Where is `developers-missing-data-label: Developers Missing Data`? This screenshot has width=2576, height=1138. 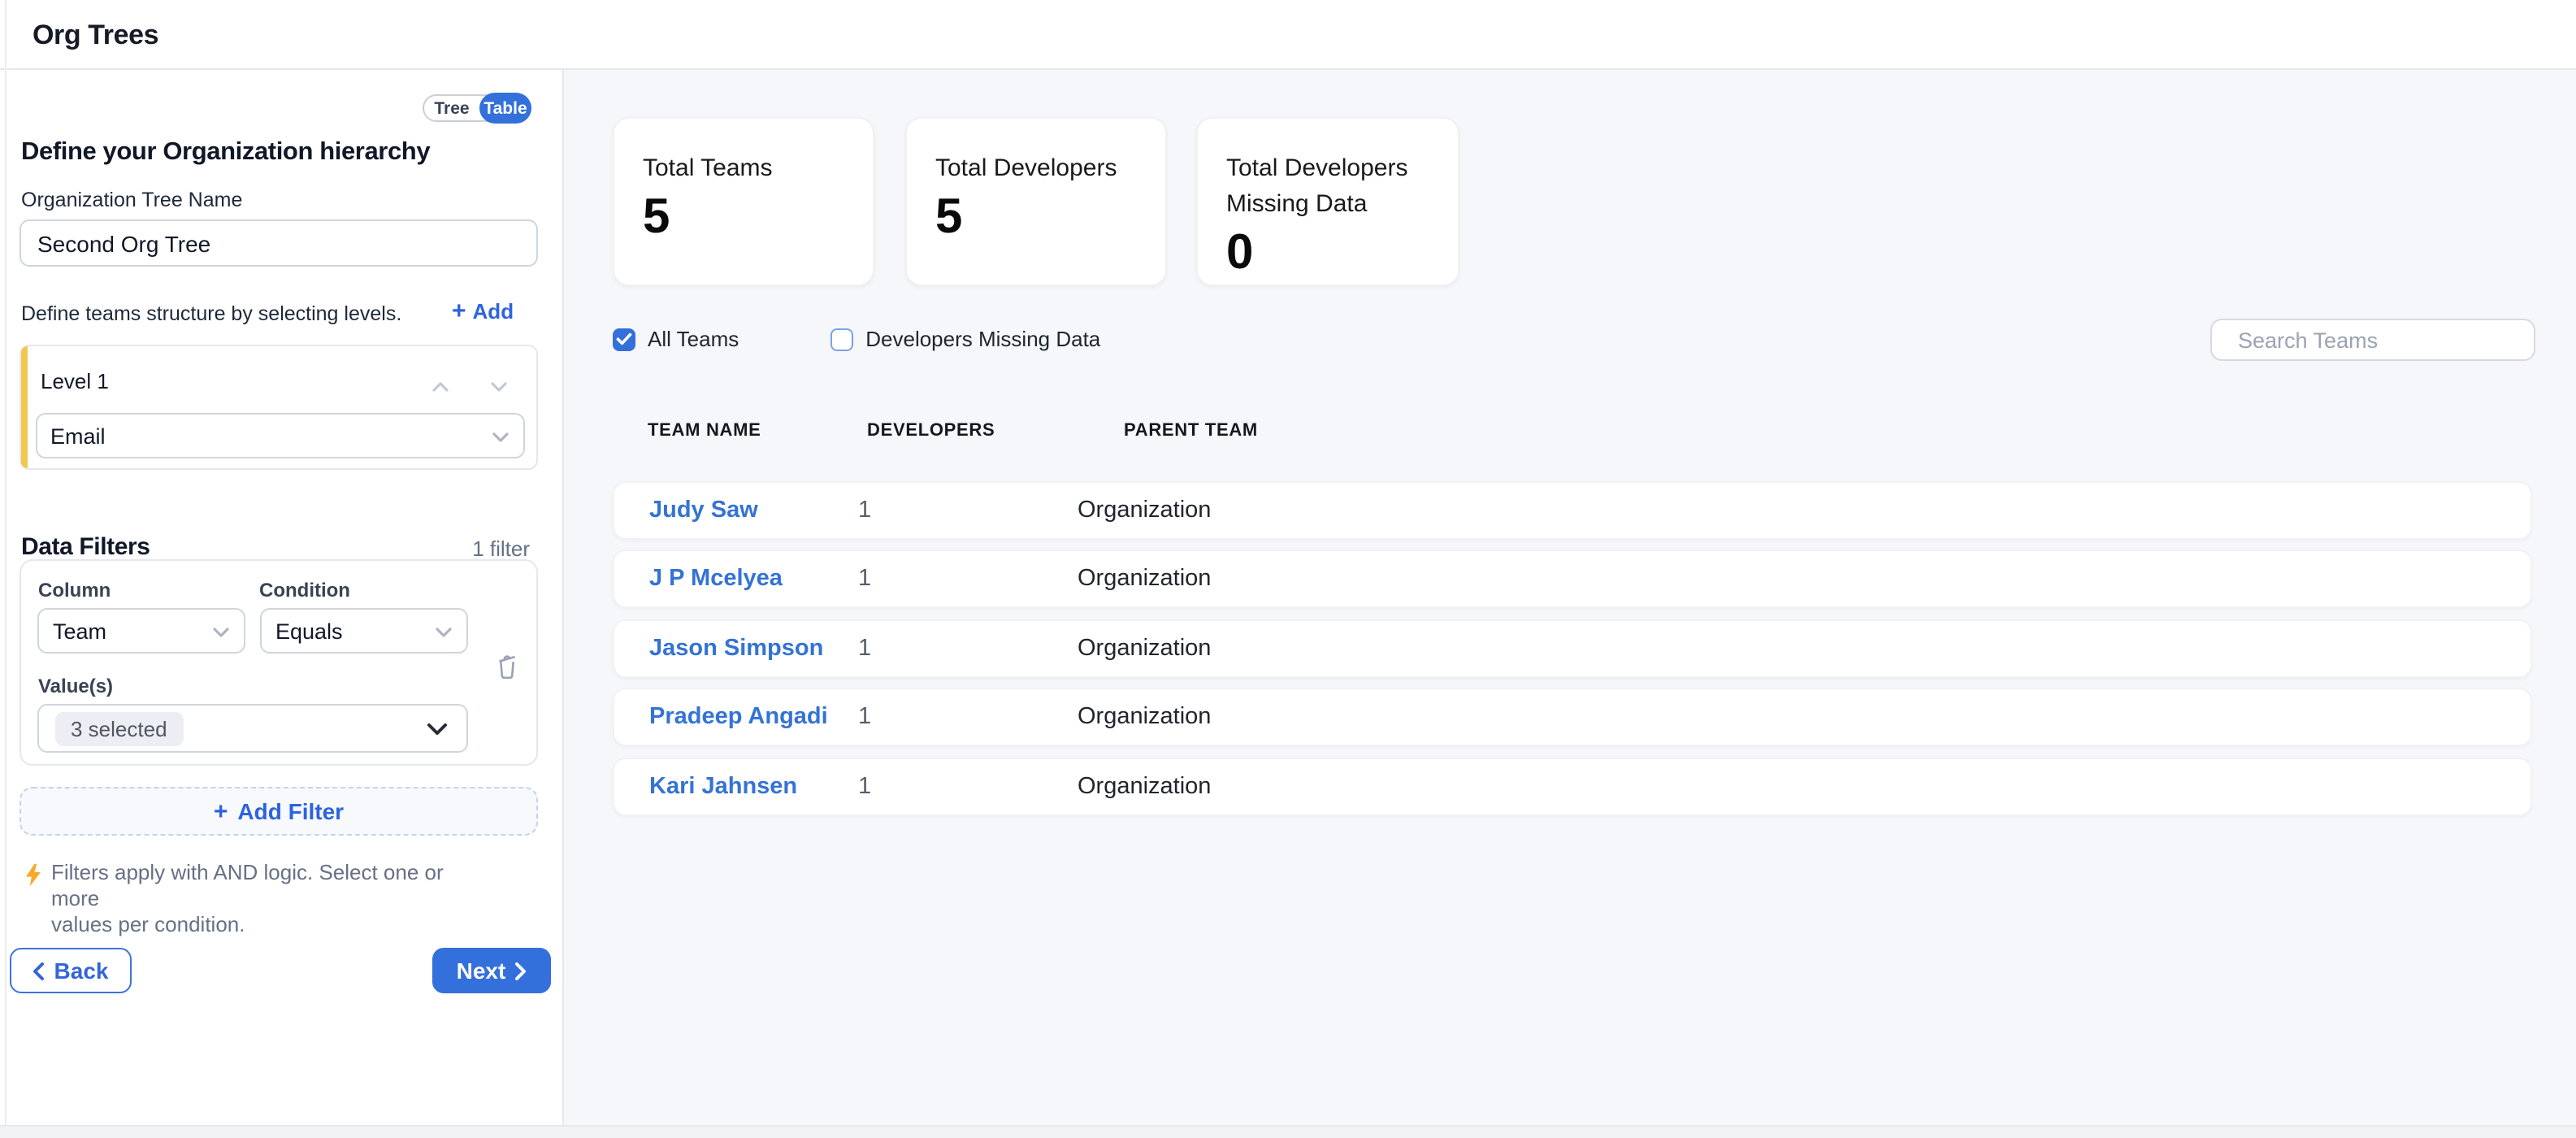 developers-missing-data-label: Developers Missing Data is located at coordinates (983, 339).